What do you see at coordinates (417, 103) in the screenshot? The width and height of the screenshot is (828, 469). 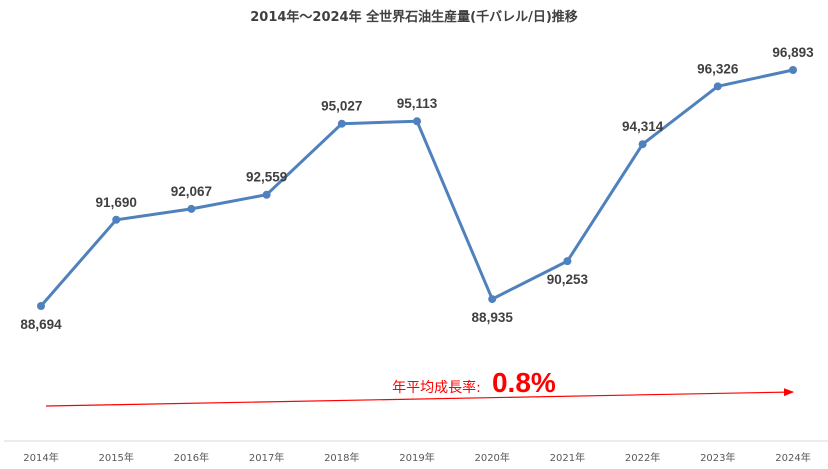 I see `data-label: 95,113` at bounding box center [417, 103].